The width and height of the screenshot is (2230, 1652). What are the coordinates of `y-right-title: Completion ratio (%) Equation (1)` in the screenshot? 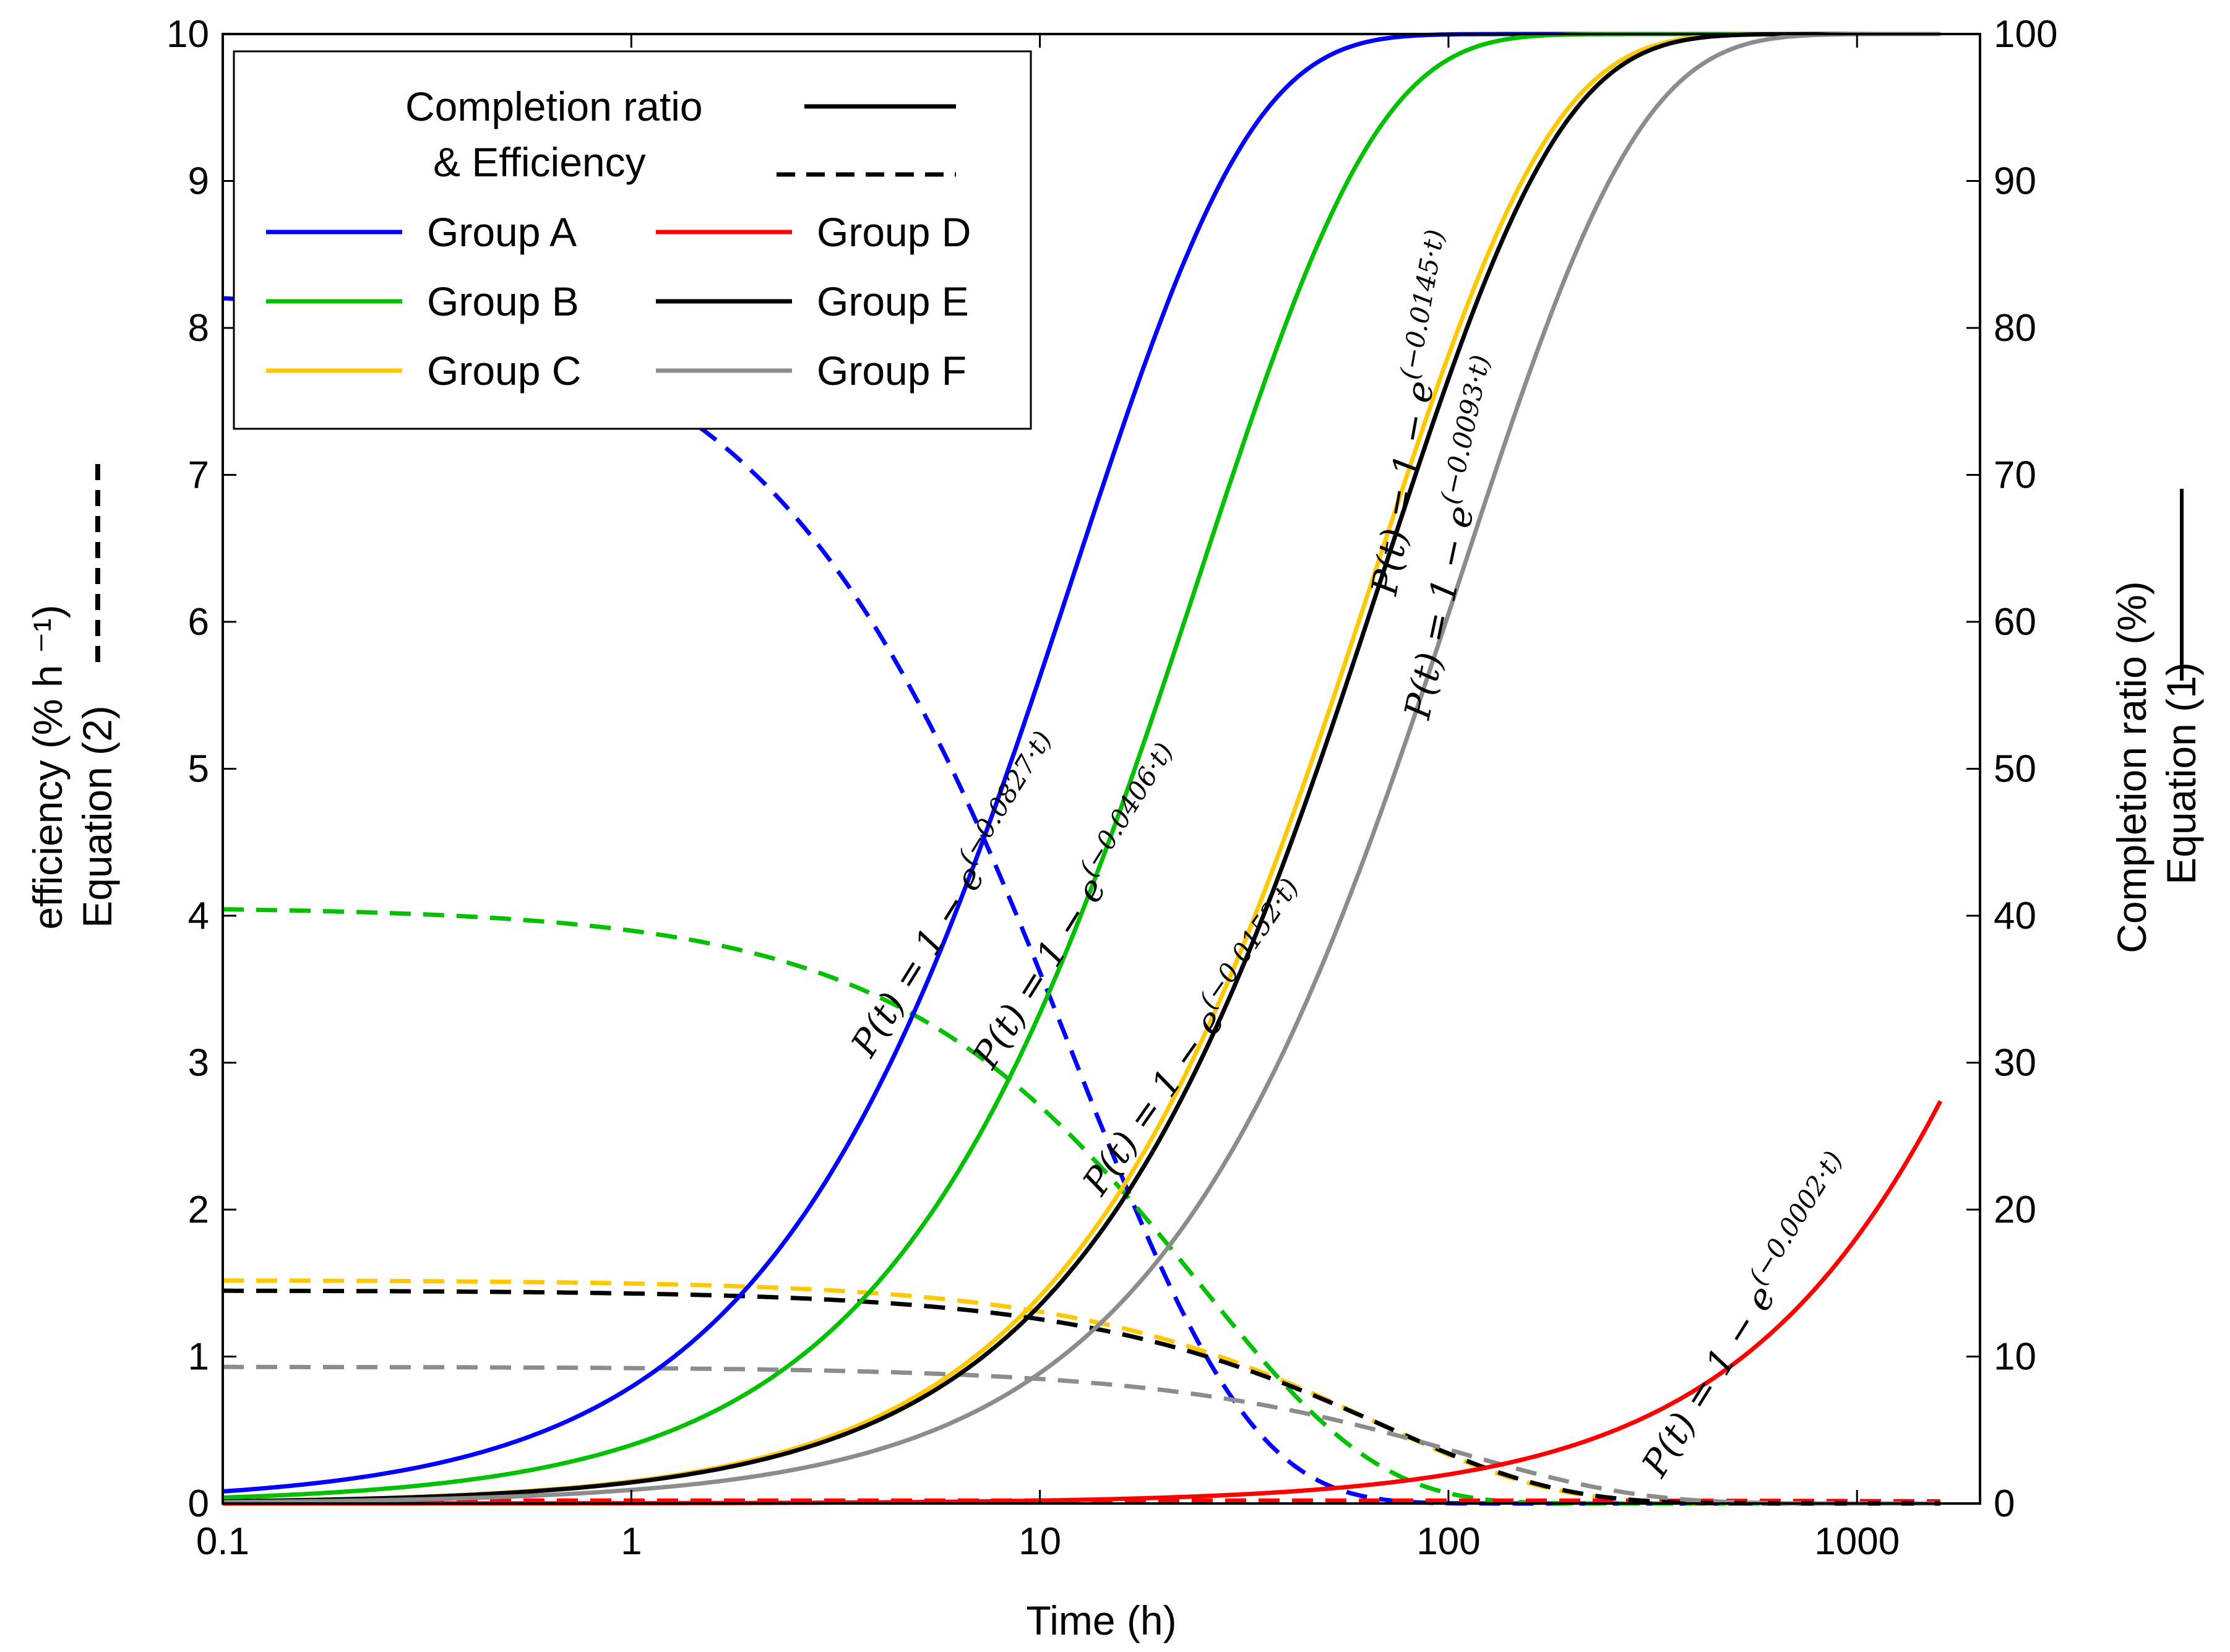 It's located at (2156, 721).